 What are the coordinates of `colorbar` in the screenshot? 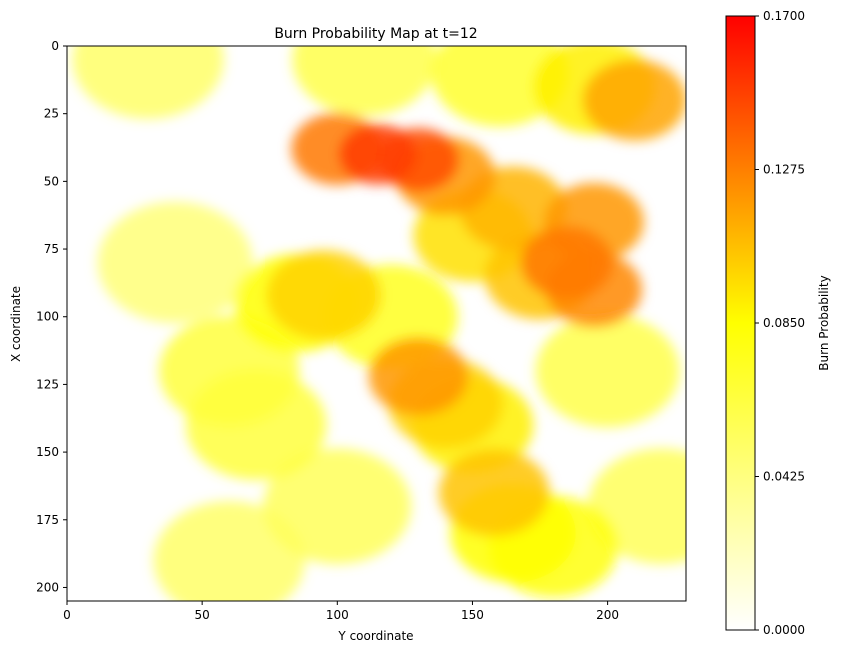 It's located at (740, 323).